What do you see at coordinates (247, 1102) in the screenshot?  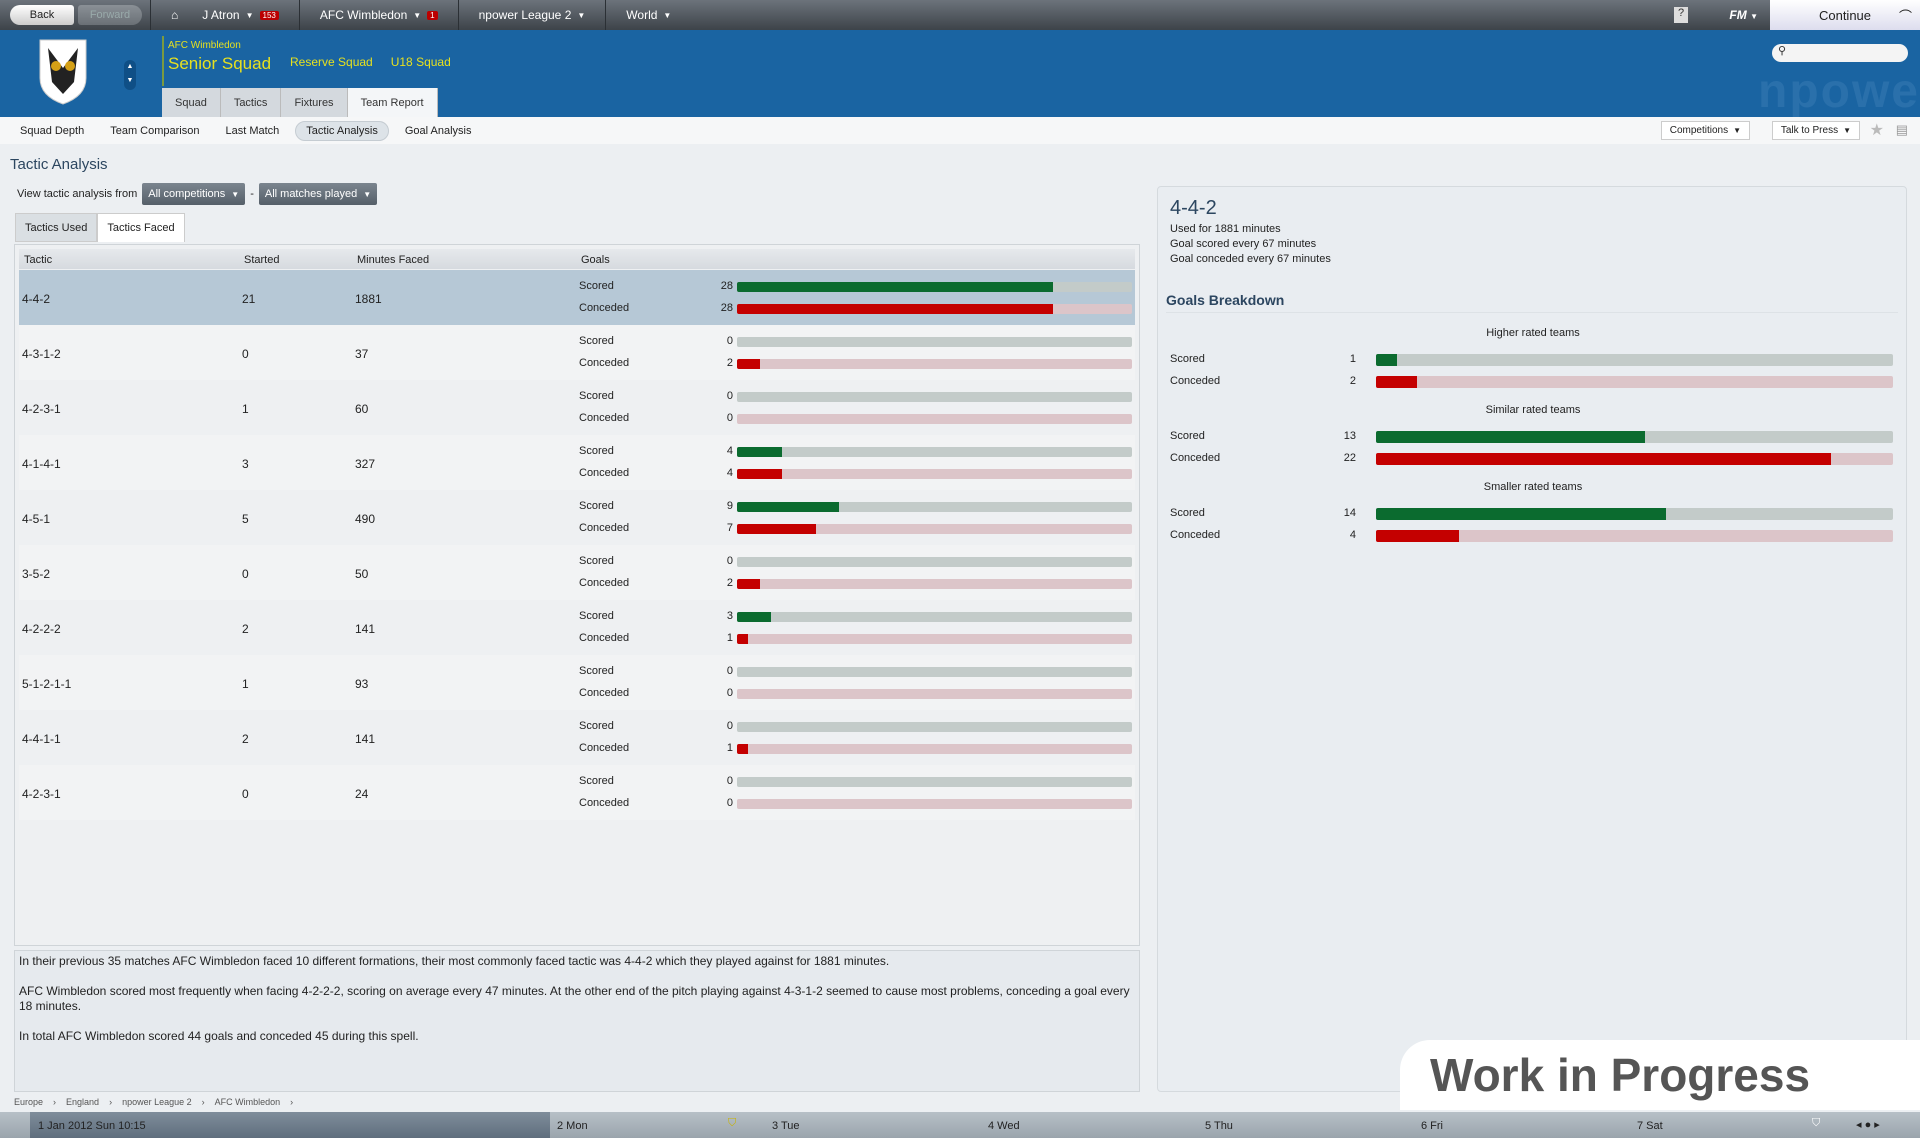 I see `breadcrumb-item: AFC Wimbledon` at bounding box center [247, 1102].